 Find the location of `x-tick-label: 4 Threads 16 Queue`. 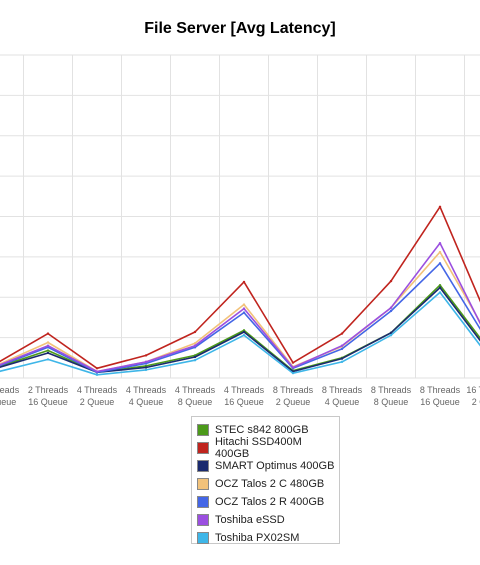

x-tick-label: 4 Threads 16 Queue is located at coordinates (244, 396).